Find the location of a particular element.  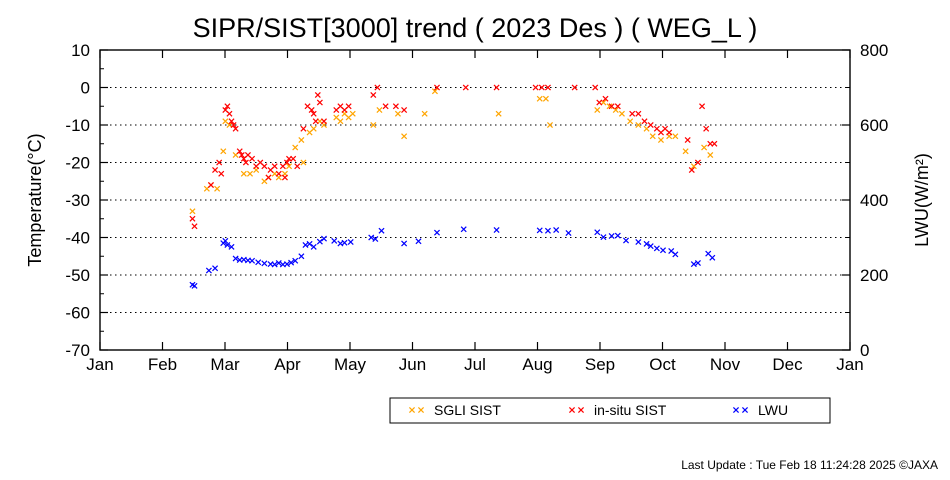

y-tick-label: -10 is located at coordinates (77, 125).